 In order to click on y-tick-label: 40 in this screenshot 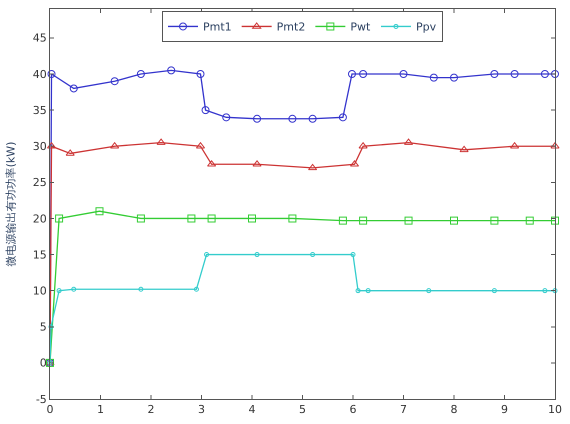, I will do `click(39, 74)`.